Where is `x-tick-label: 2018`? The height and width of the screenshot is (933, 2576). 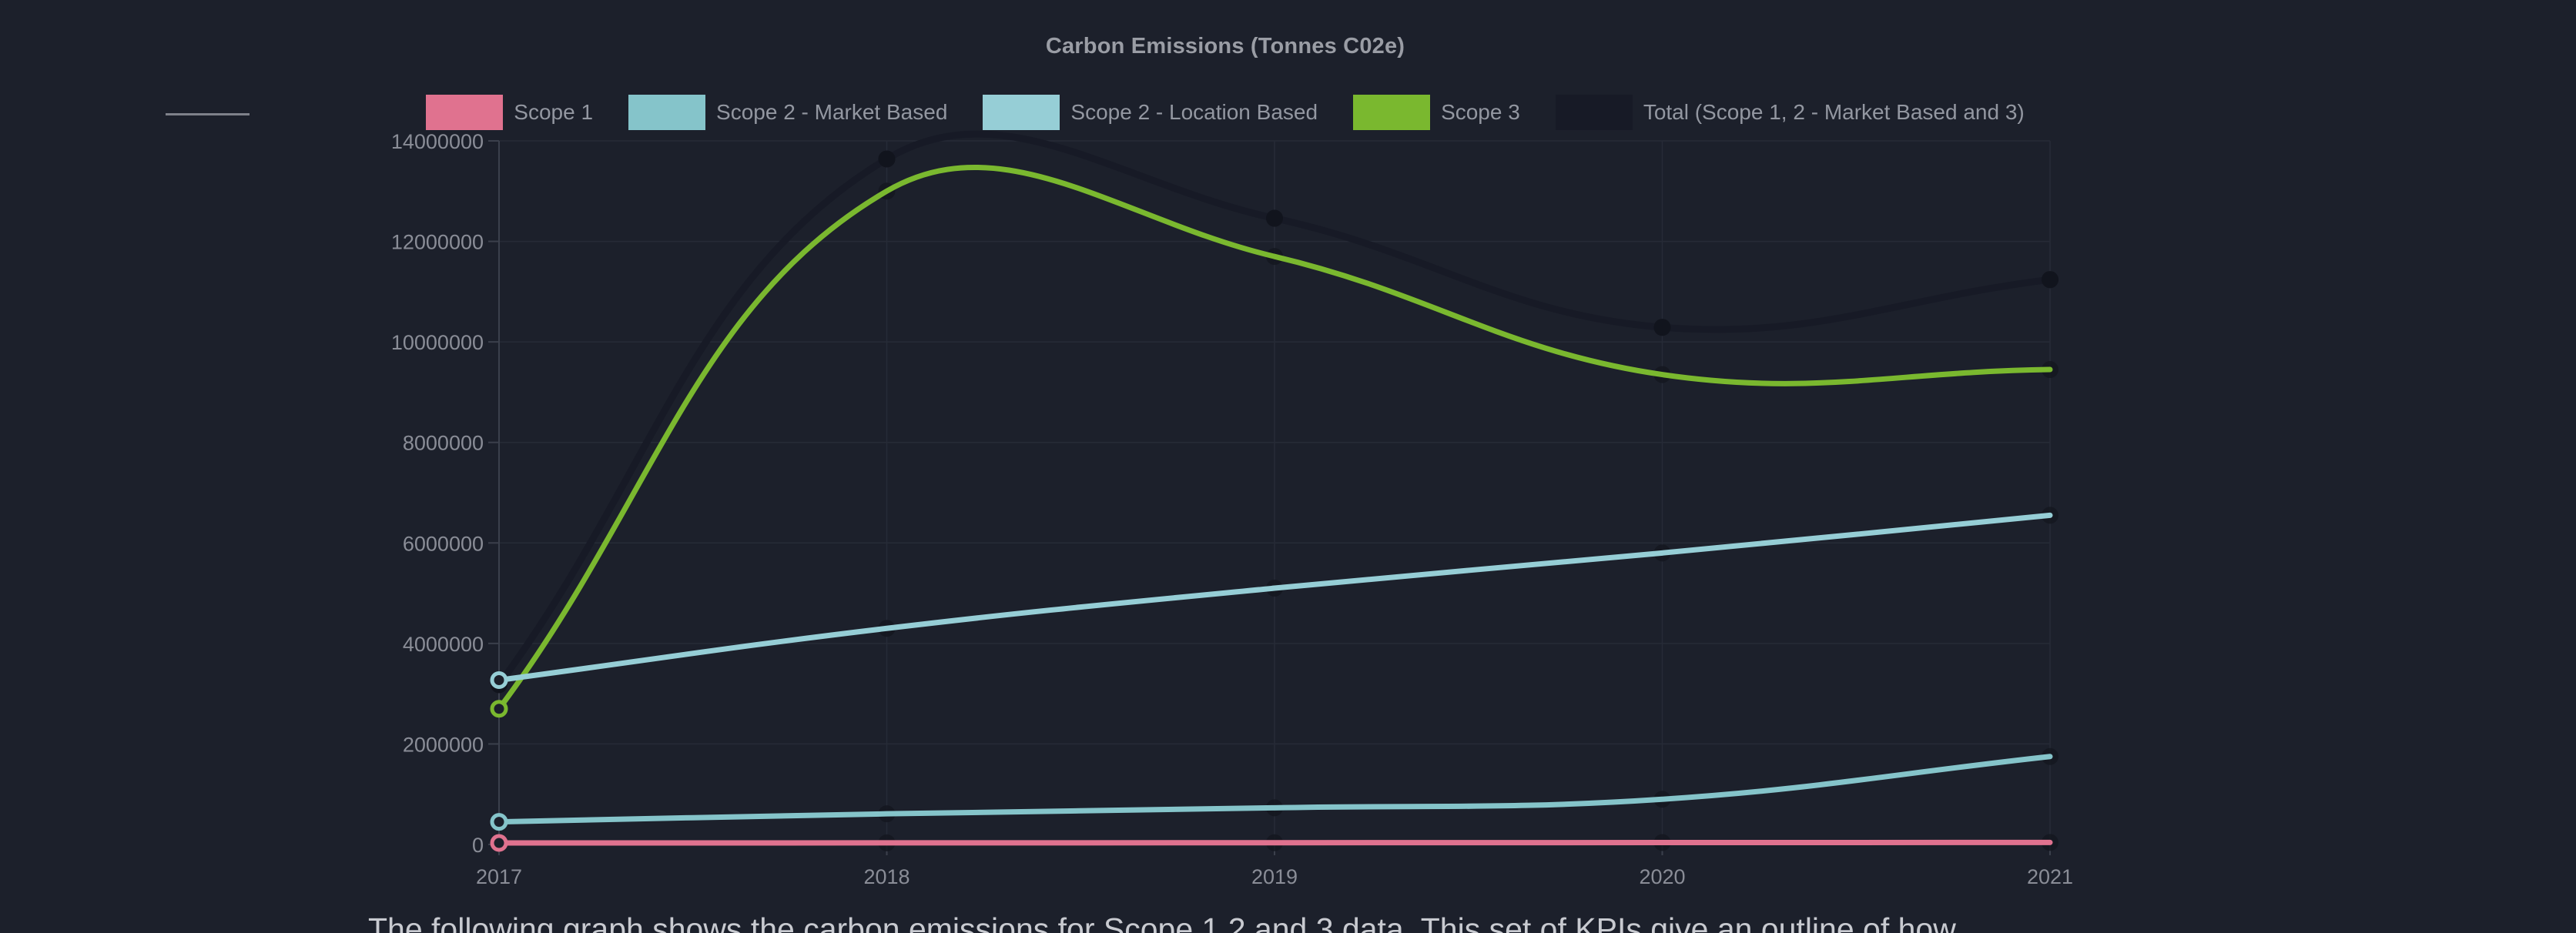 x-tick-label: 2018 is located at coordinates (886, 876).